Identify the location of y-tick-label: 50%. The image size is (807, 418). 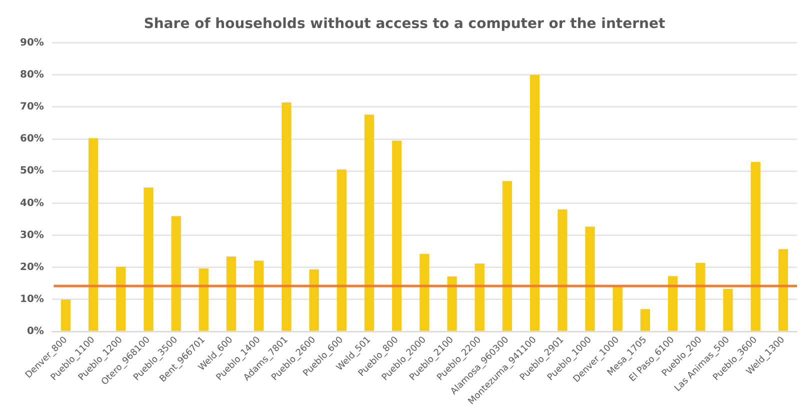
(32, 171).